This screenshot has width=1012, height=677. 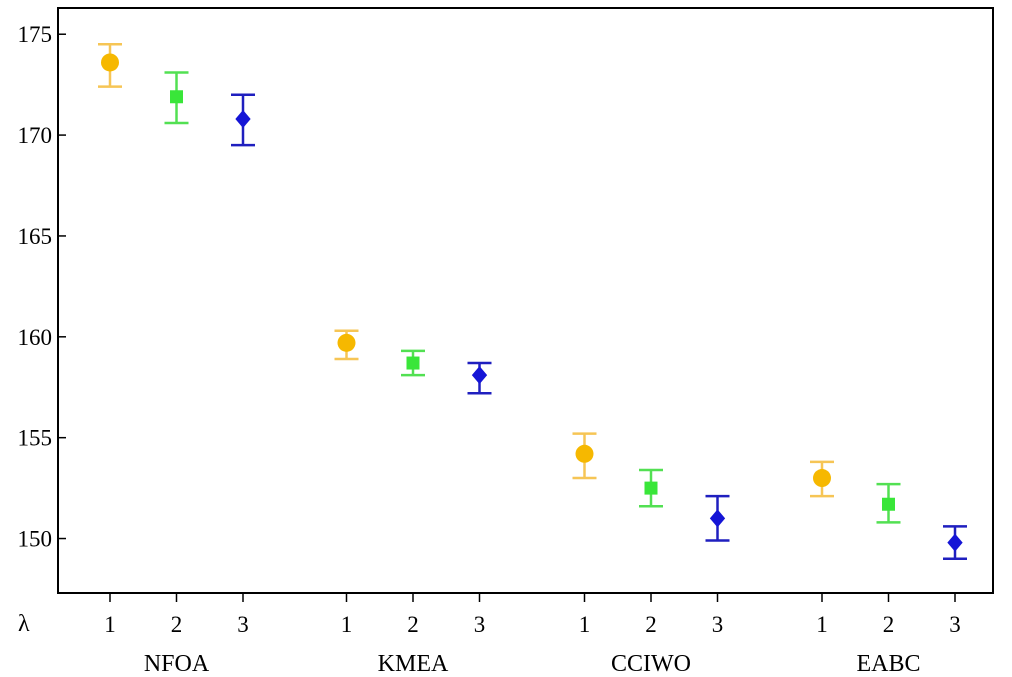 What do you see at coordinates (35, 236) in the screenshot?
I see `y-tick-label: 165` at bounding box center [35, 236].